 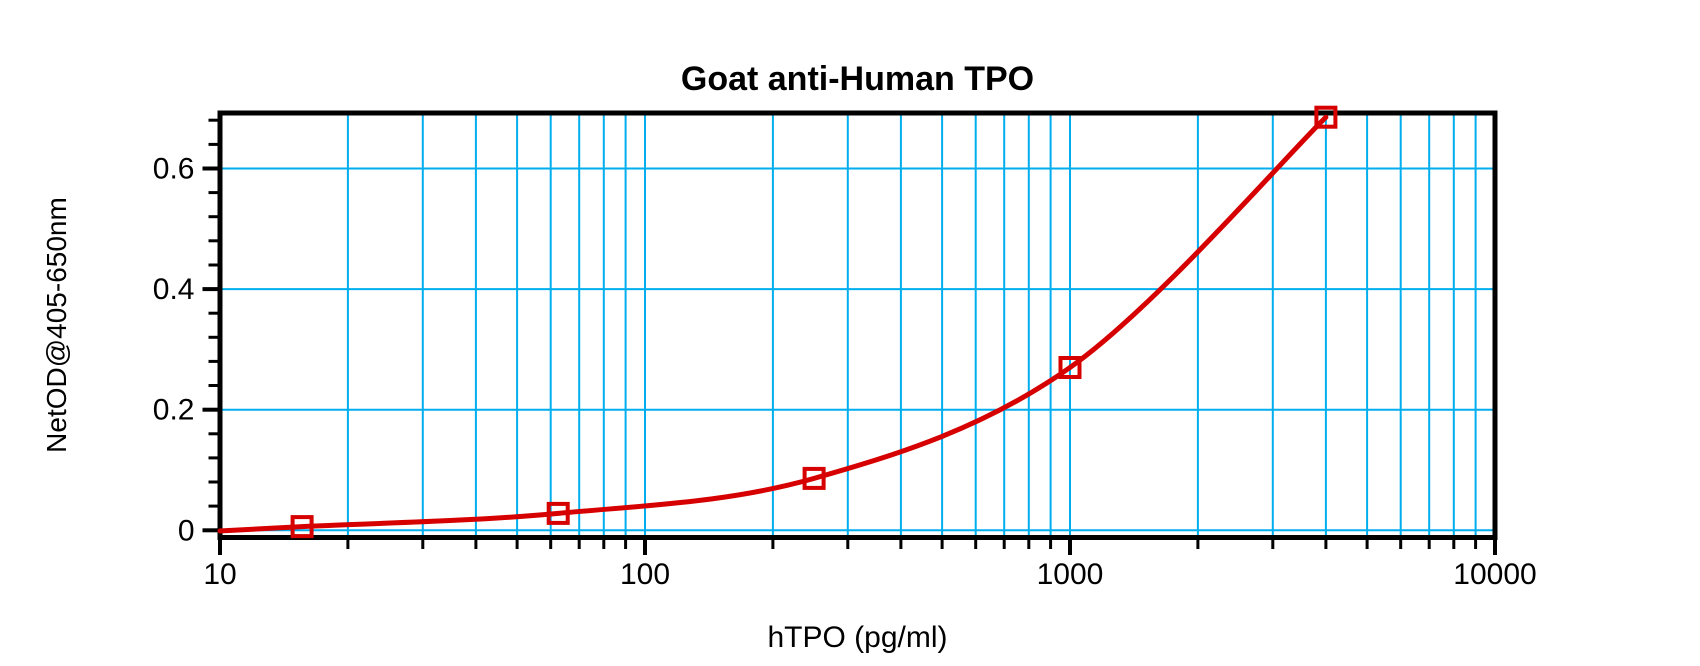 What do you see at coordinates (186, 530) in the screenshot?
I see `y-tick-label: 0` at bounding box center [186, 530].